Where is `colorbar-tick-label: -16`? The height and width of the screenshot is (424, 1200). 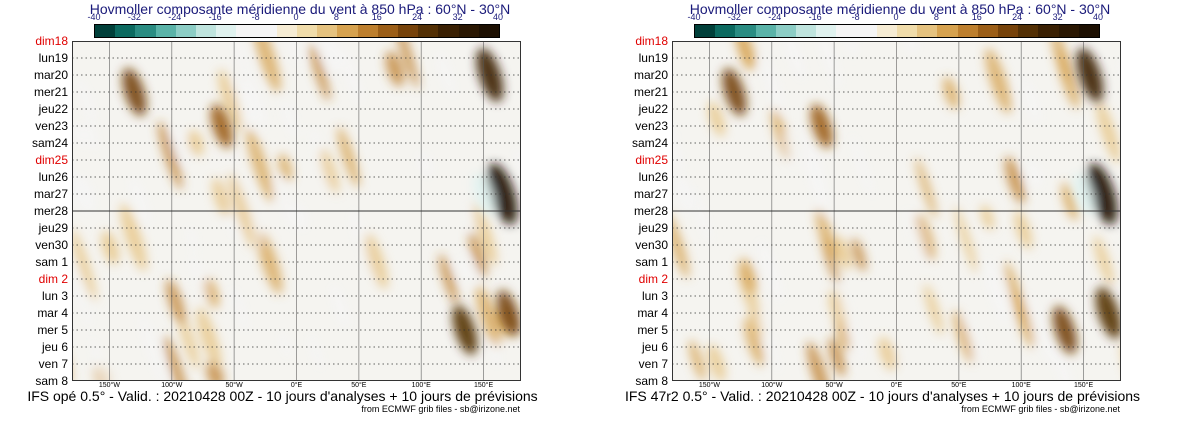 colorbar-tick-label: -16 is located at coordinates (815, 17).